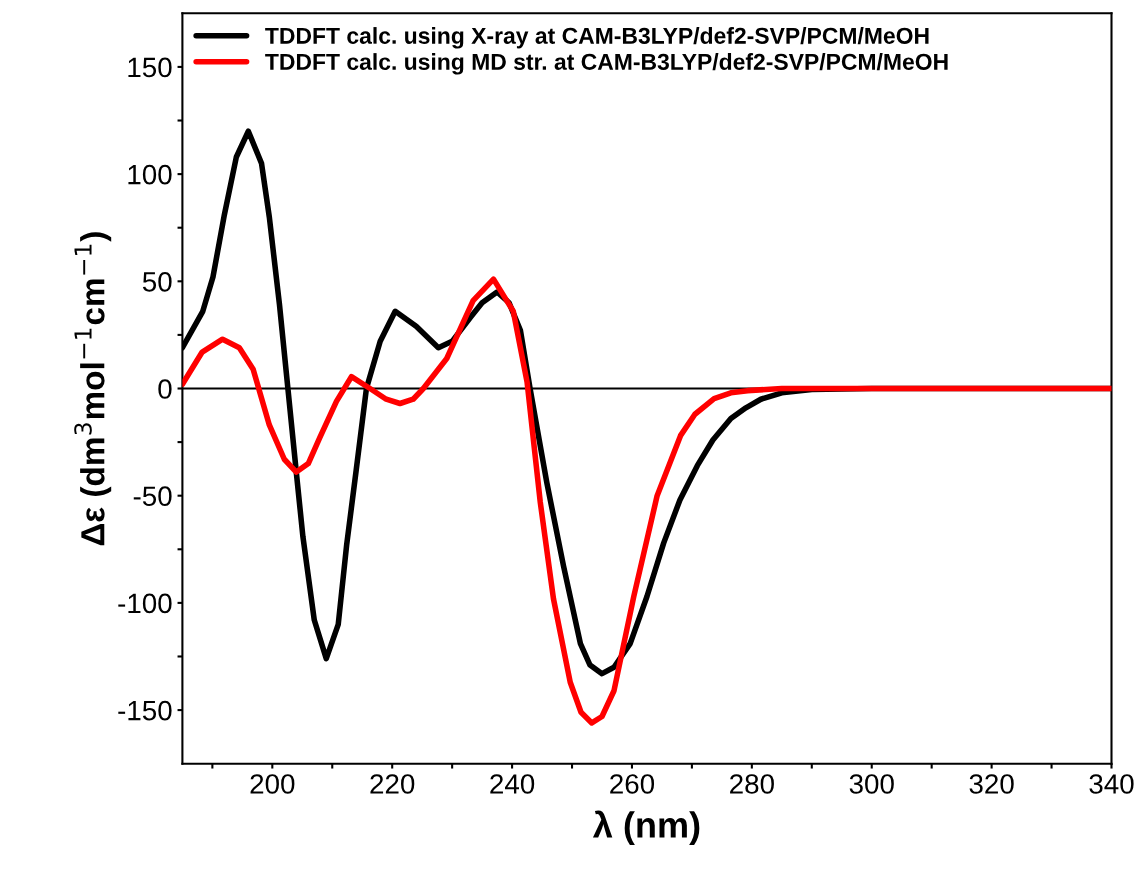 The width and height of the screenshot is (1140, 888). What do you see at coordinates (392, 784) in the screenshot?
I see `x-tick-label: 220` at bounding box center [392, 784].